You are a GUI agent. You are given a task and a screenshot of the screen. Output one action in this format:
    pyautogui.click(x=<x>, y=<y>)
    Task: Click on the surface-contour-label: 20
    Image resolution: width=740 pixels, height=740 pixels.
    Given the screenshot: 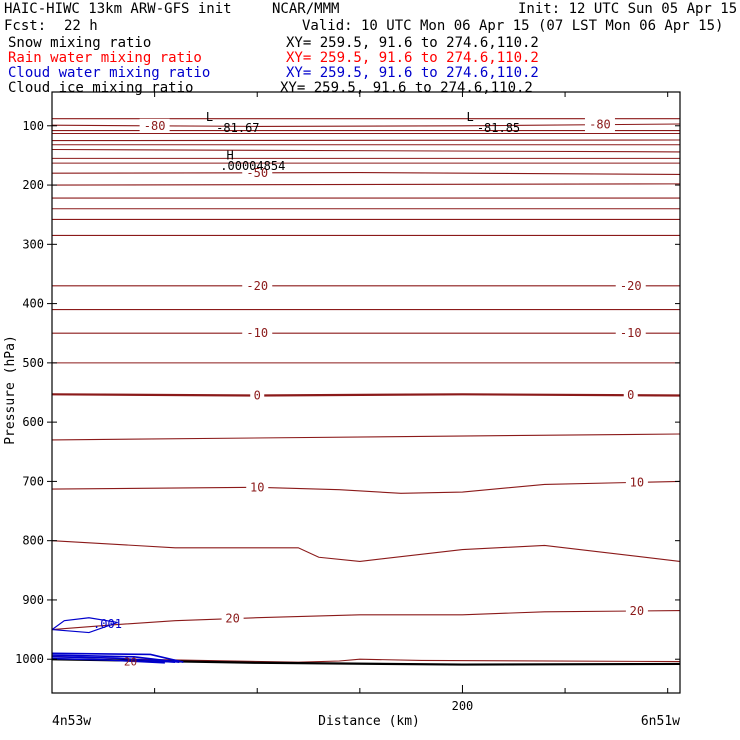 What is the action you would take?
    pyautogui.click(x=130, y=662)
    